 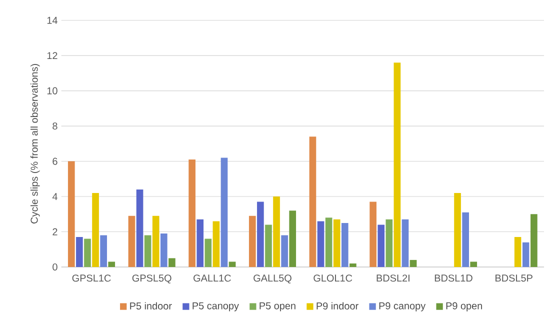 I want to click on legend-label: P9 indoor, so click(x=337, y=306).